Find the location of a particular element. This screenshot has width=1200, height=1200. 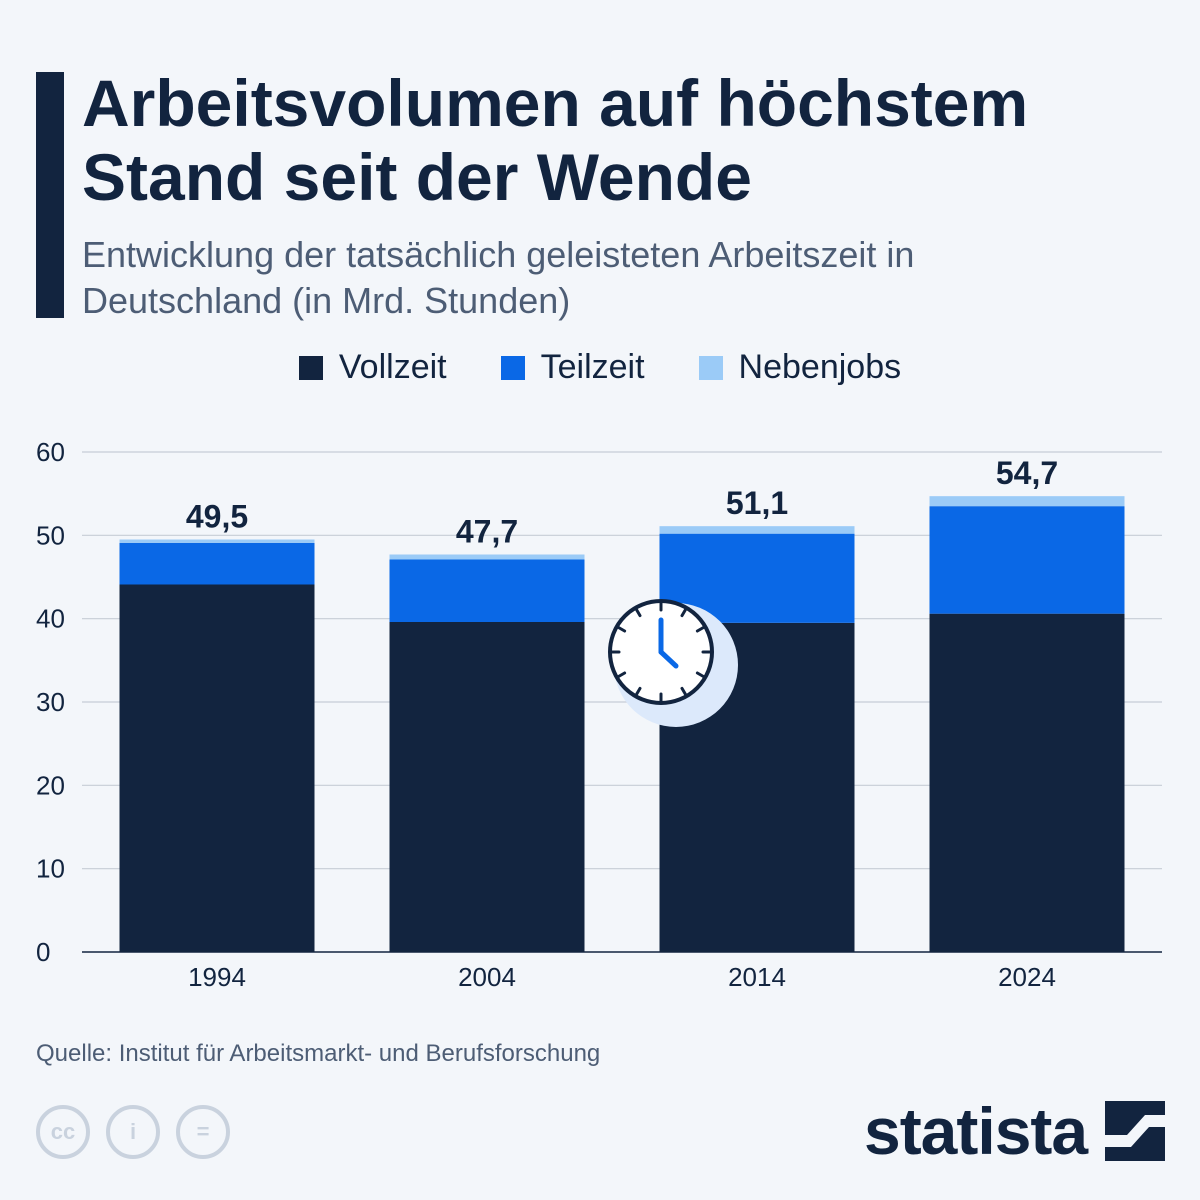

x-tick-label: 2004 is located at coordinates (487, 977).